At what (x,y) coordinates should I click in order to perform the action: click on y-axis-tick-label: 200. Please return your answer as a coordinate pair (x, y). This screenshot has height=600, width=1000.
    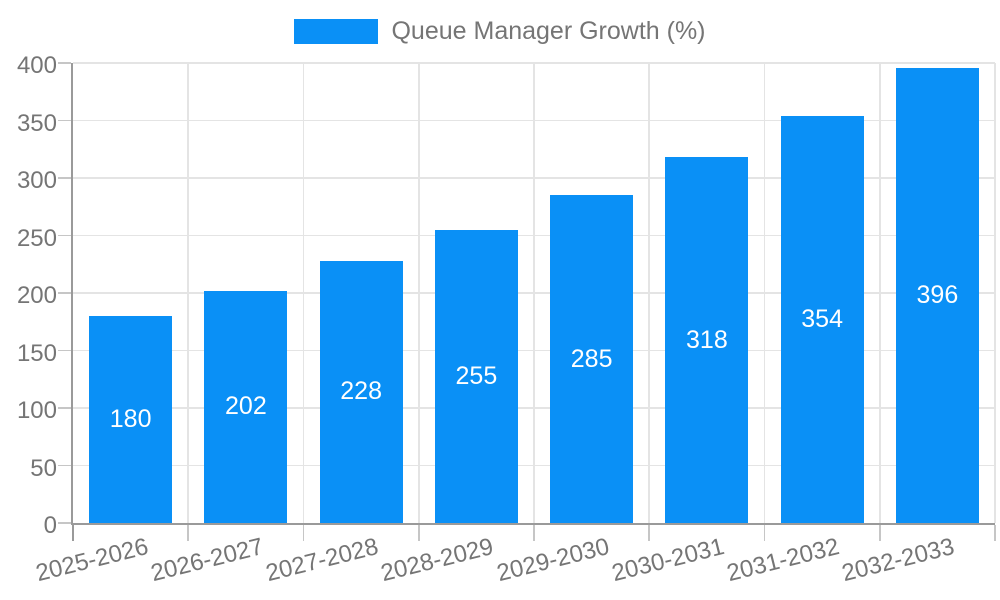
    Looking at the image, I should click on (36, 295).